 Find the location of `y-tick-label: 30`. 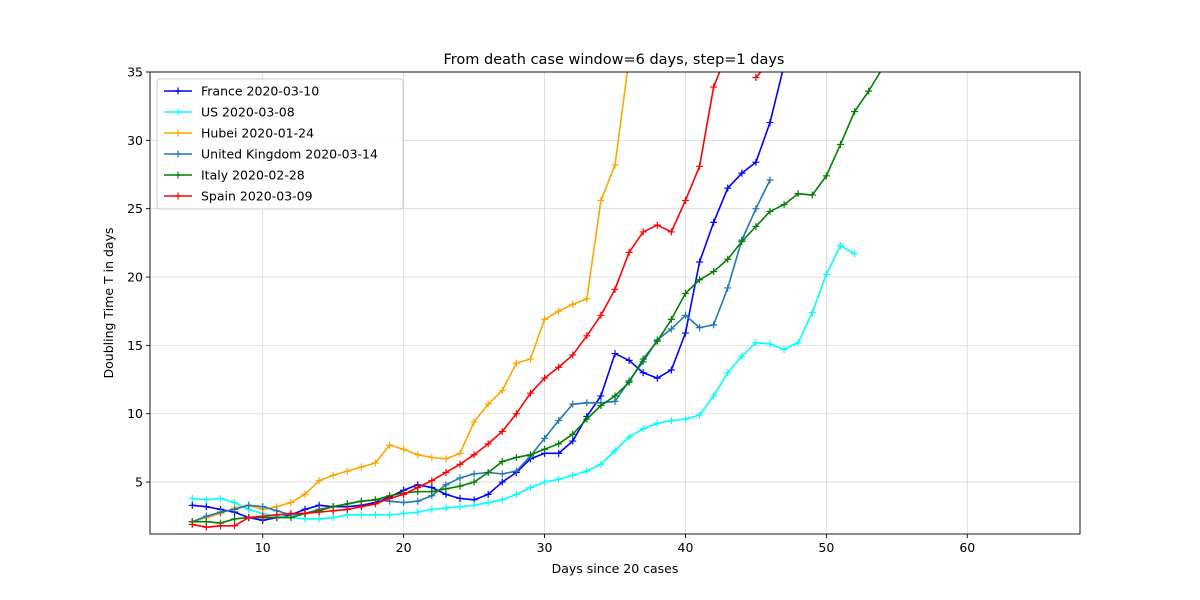

y-tick-label: 30 is located at coordinates (135, 140).